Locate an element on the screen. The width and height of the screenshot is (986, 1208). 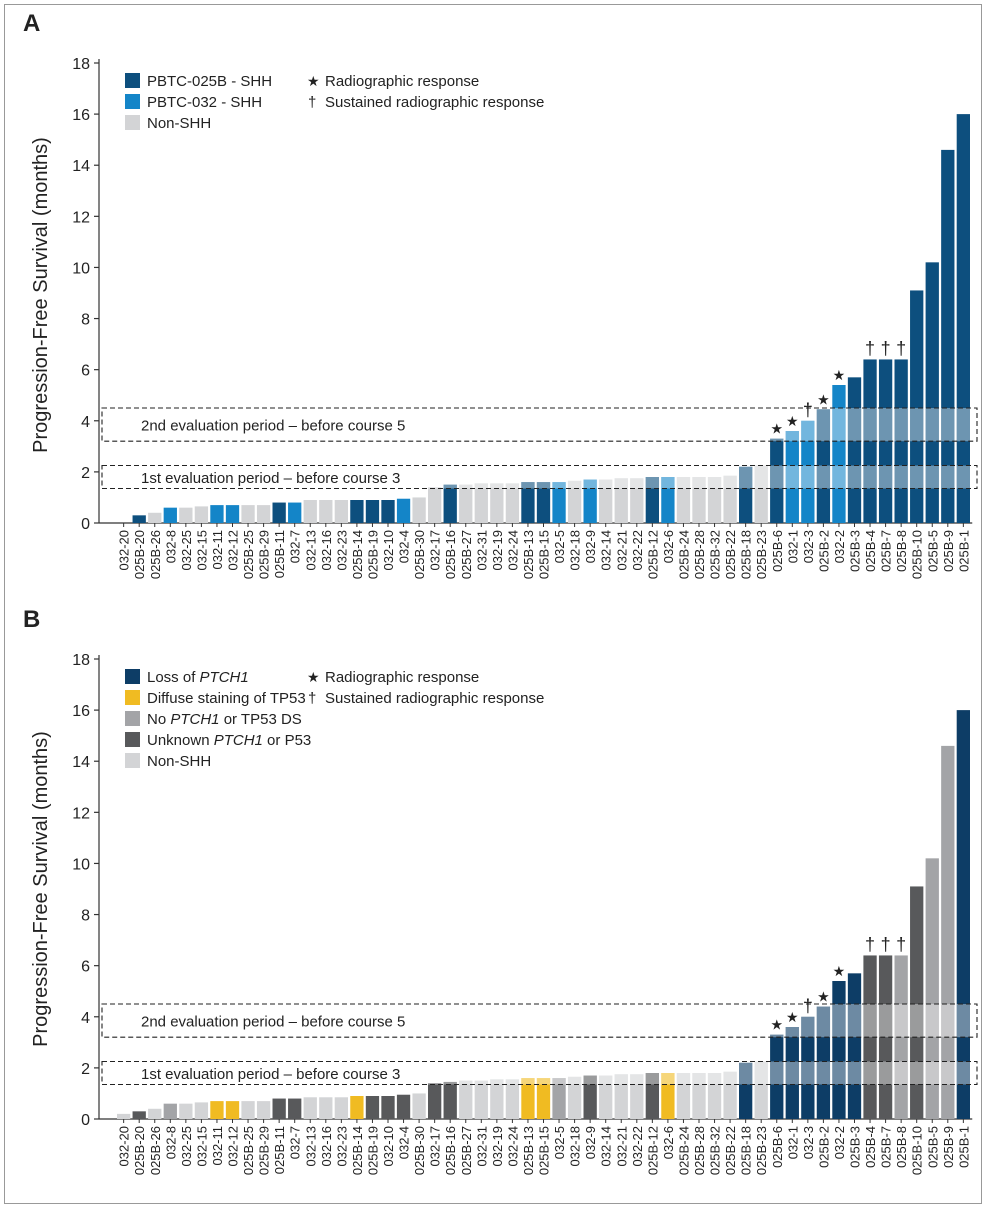
x-tick-label: 032-2 is located at coordinates (839, 546).